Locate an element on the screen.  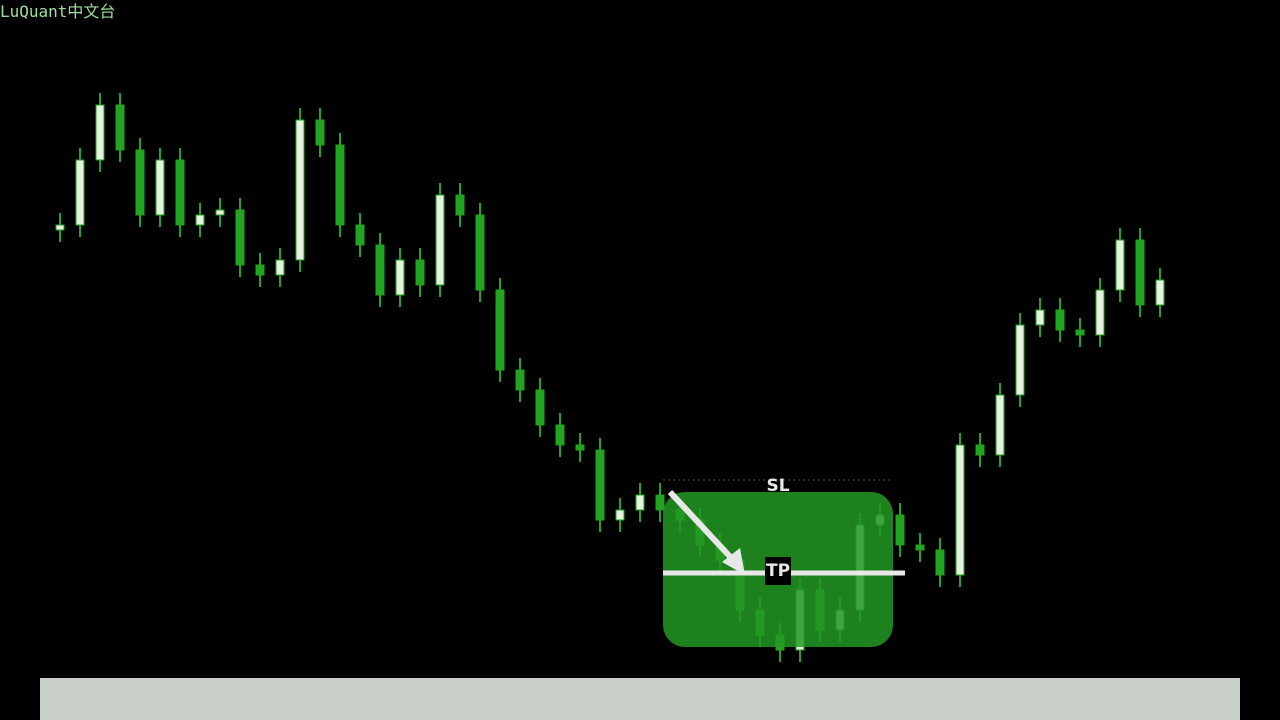
arrow is located at coordinates (702, 527).